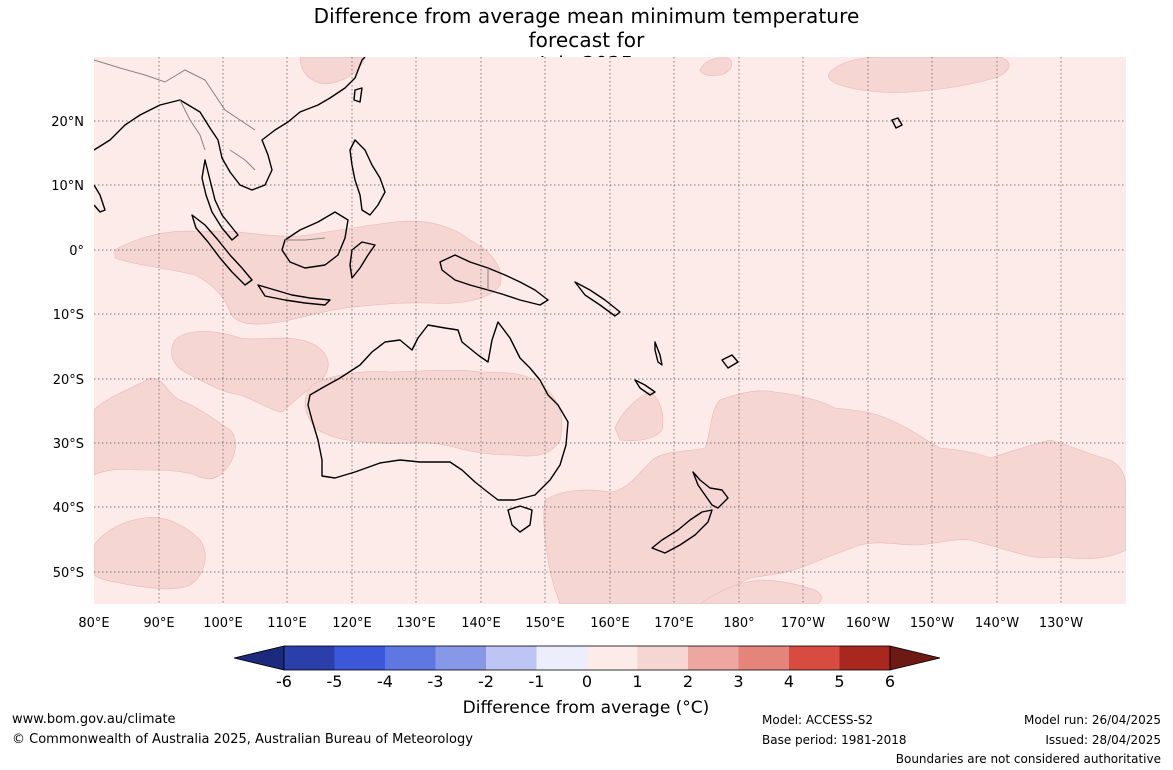 This screenshot has height=770, width=1173. Describe the element at coordinates (839, 681) in the screenshot. I see `colorbar-tick-label: 5` at that location.